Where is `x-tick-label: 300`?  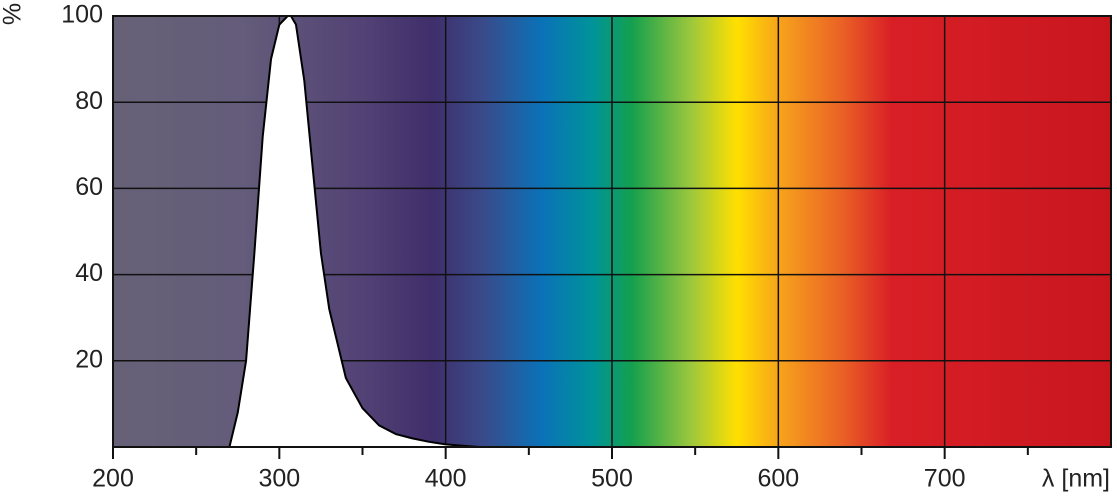
x-tick-label: 300 is located at coordinates (279, 479).